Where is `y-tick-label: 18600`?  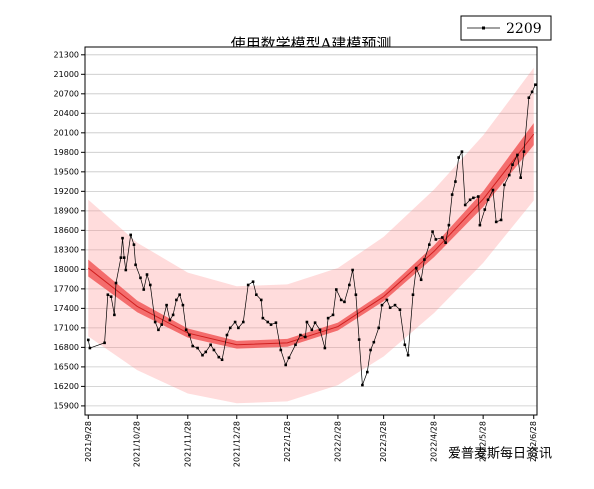
y-tick-label: 18600 is located at coordinates (66, 230).